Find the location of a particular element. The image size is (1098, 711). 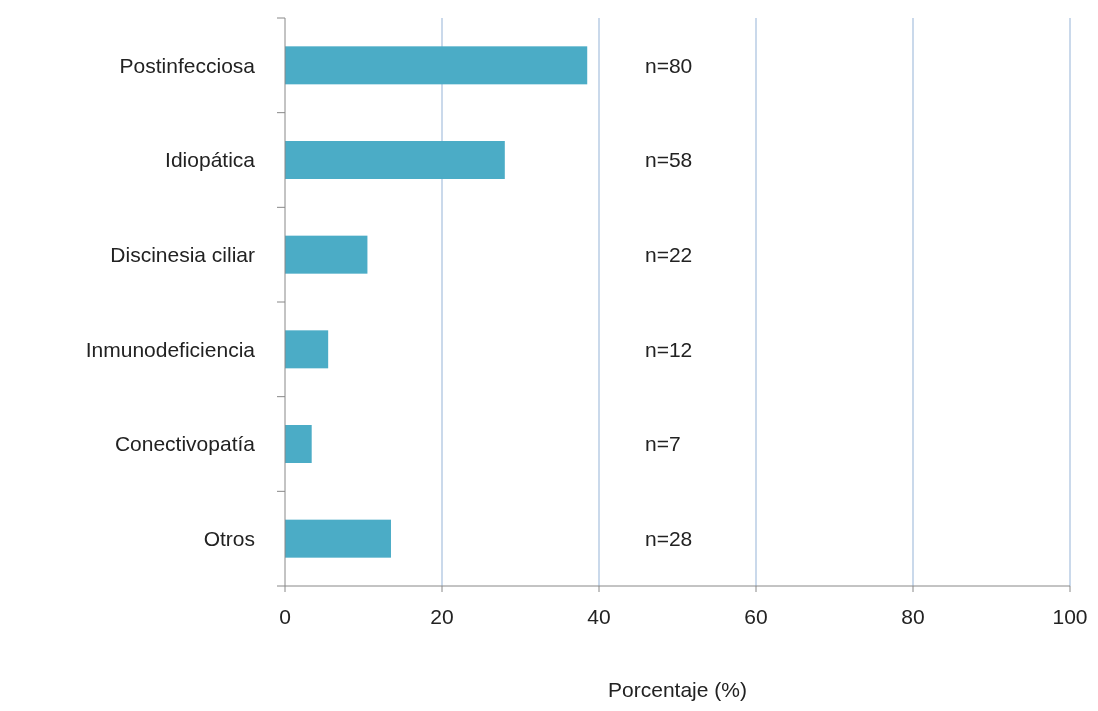

annotation: n=22 is located at coordinates (669, 255).